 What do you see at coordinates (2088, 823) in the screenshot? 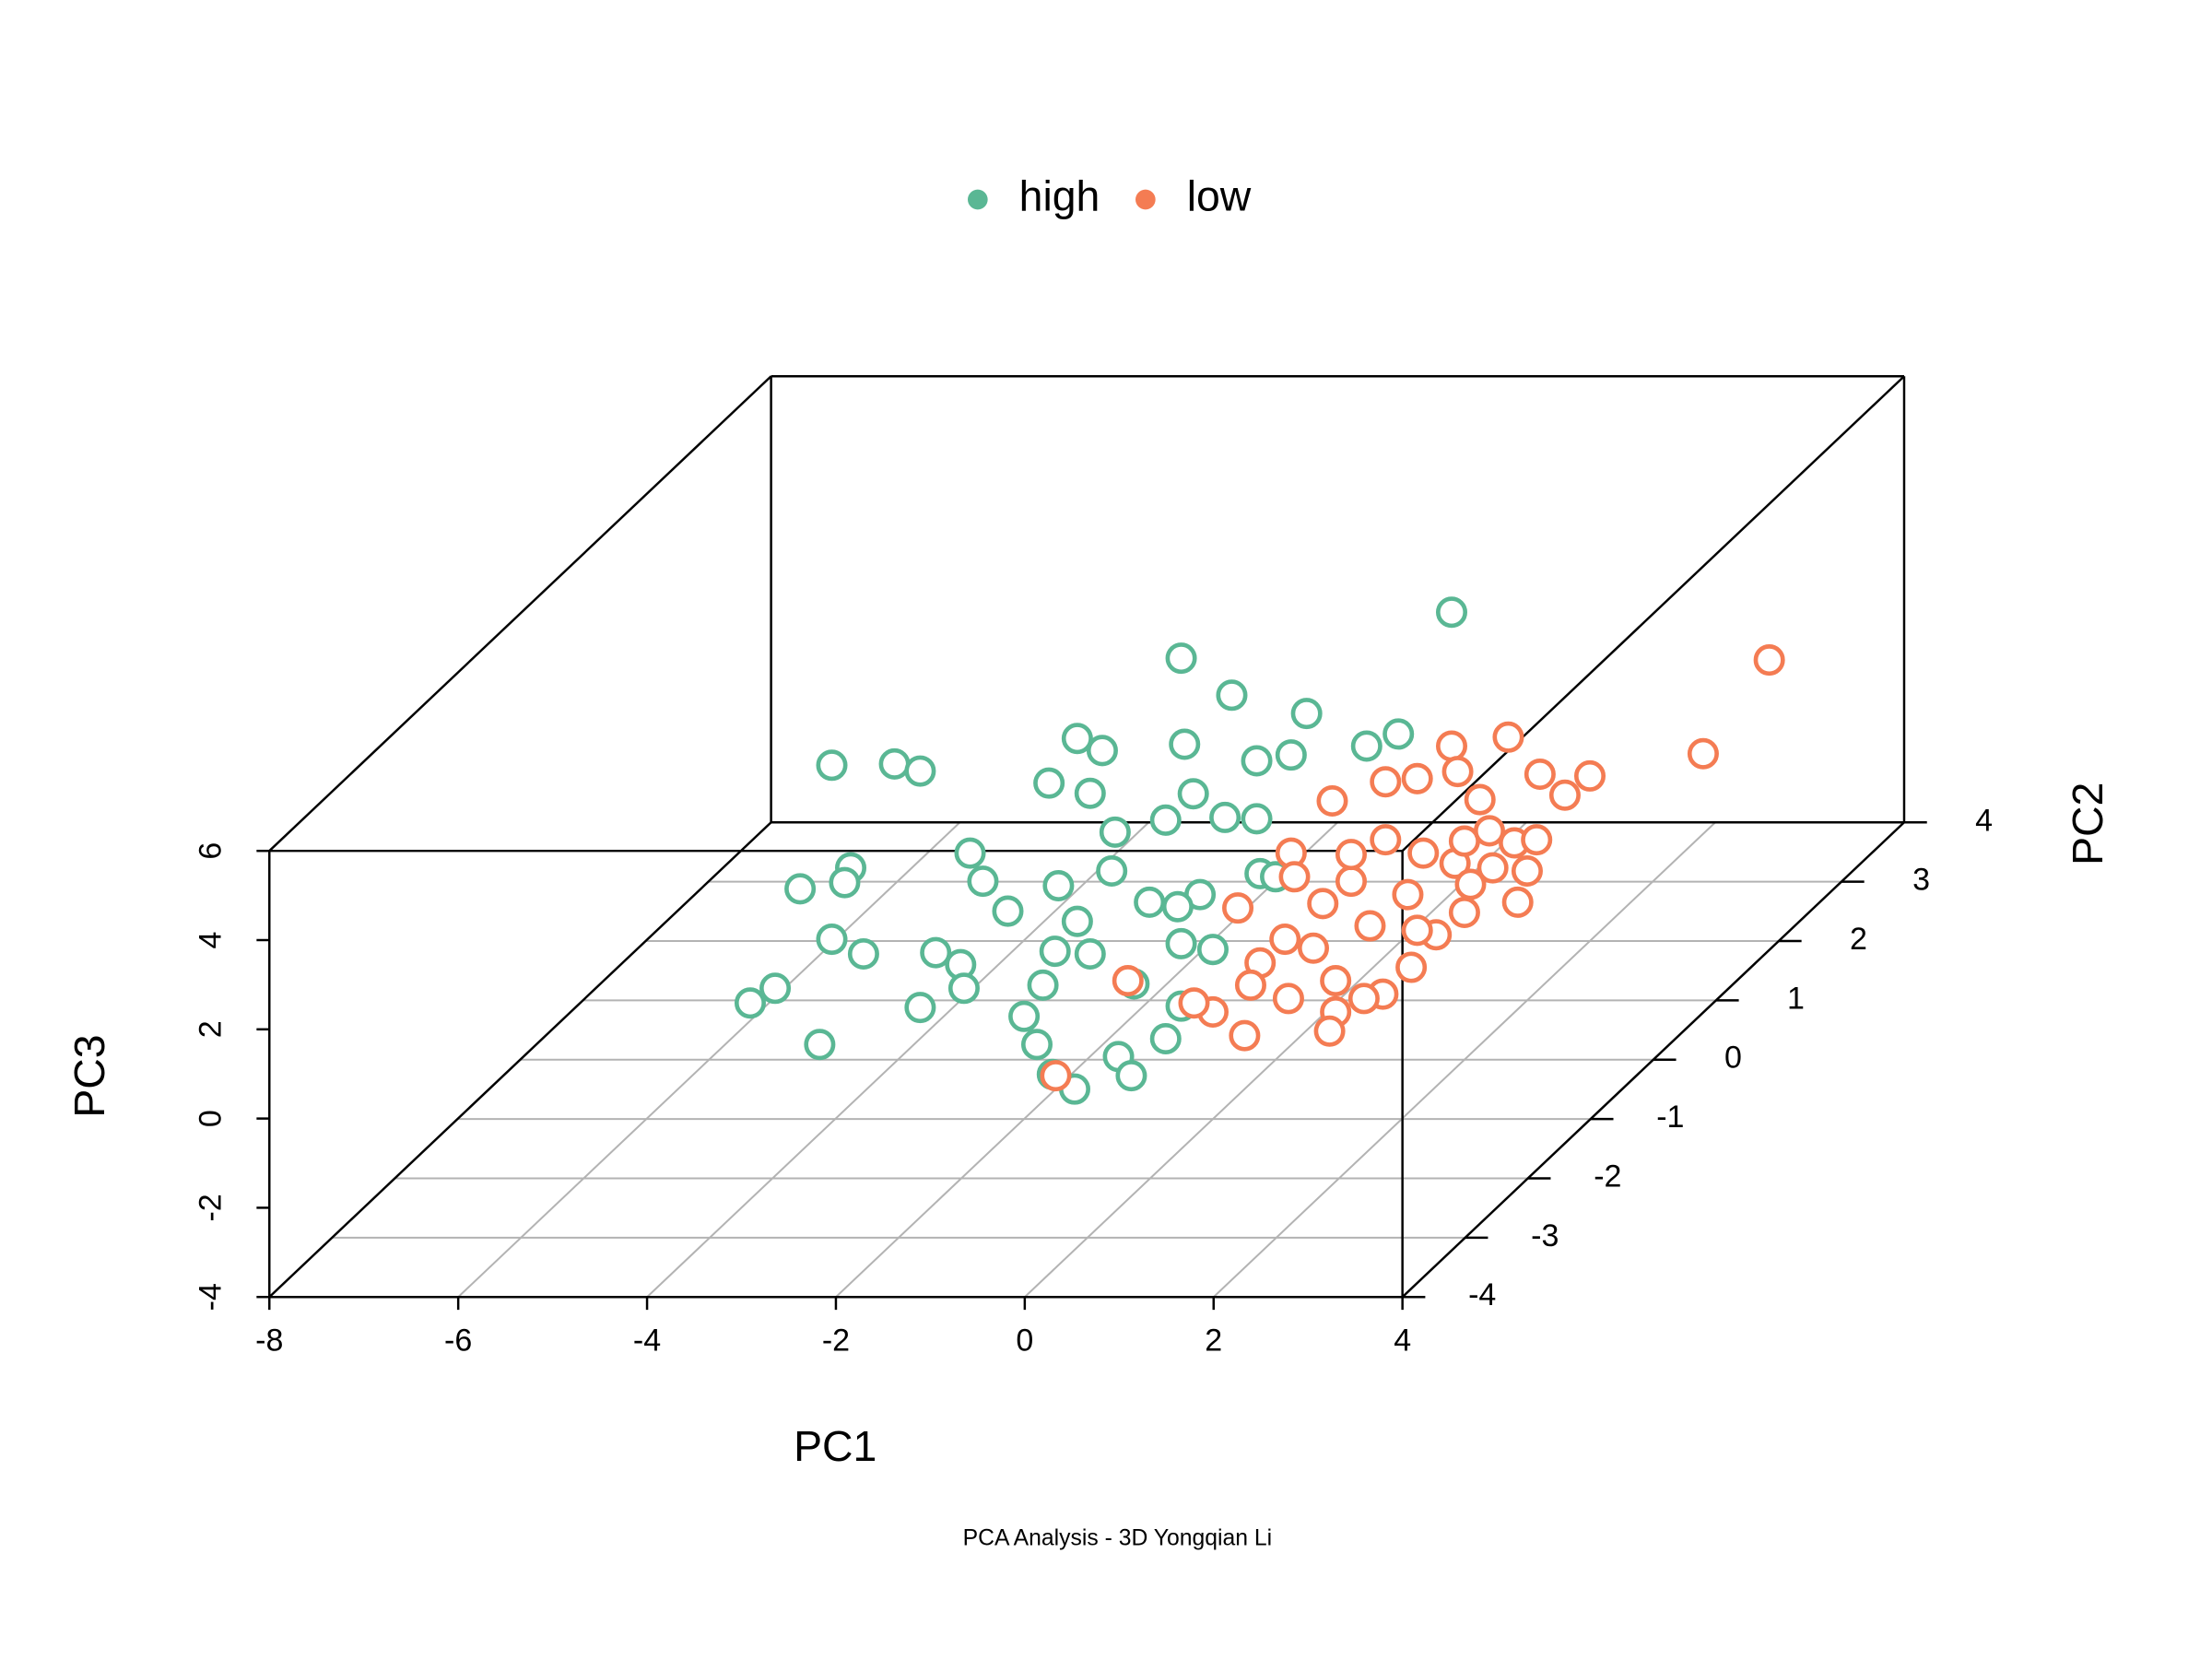
I see `y-axis-label: PC2` at bounding box center [2088, 823].